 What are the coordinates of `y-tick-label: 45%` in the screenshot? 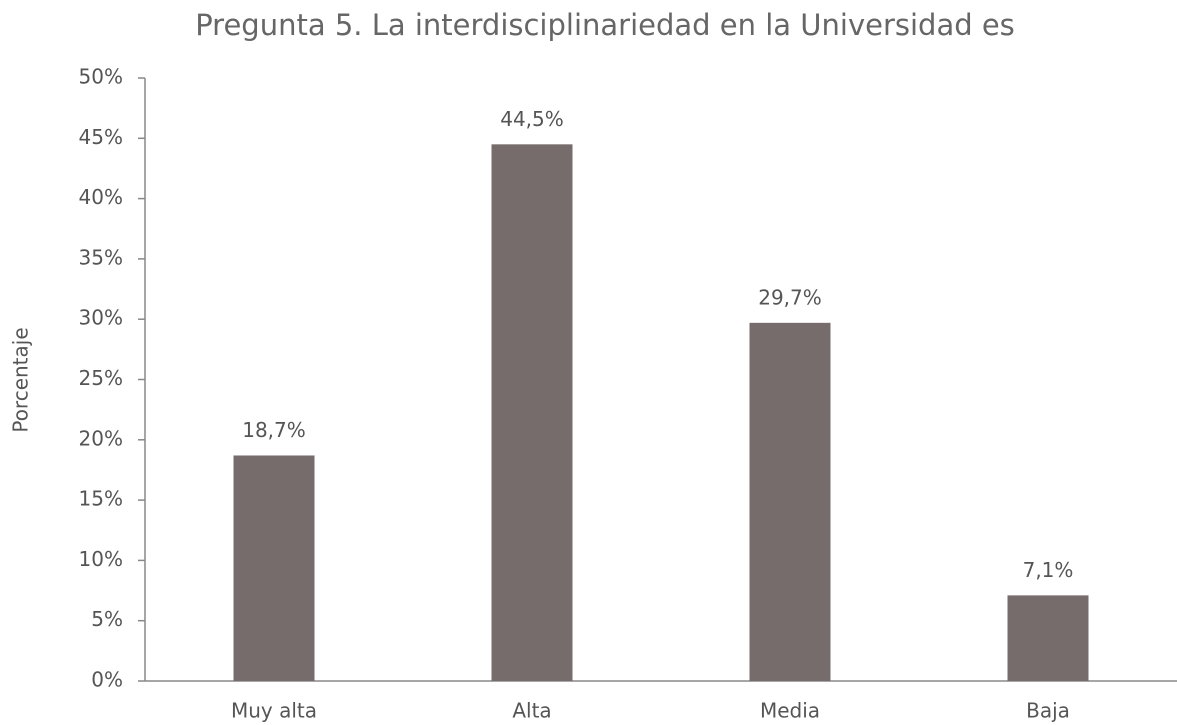 It's located at (101, 137).